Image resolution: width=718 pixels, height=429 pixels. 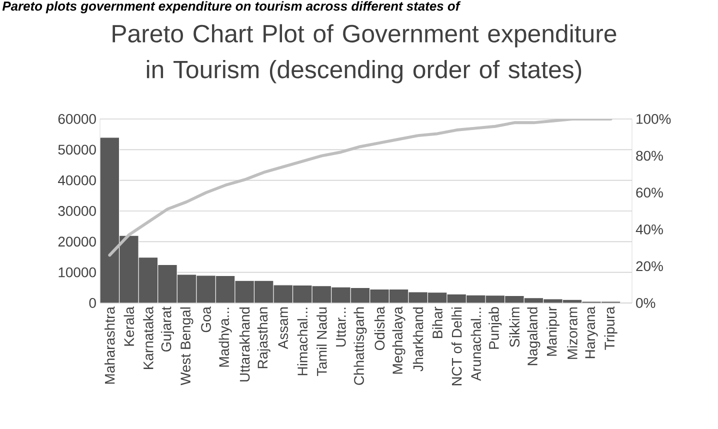 What do you see at coordinates (244, 344) in the screenshot?
I see `x-tick-label: Uttarakhand` at bounding box center [244, 344].